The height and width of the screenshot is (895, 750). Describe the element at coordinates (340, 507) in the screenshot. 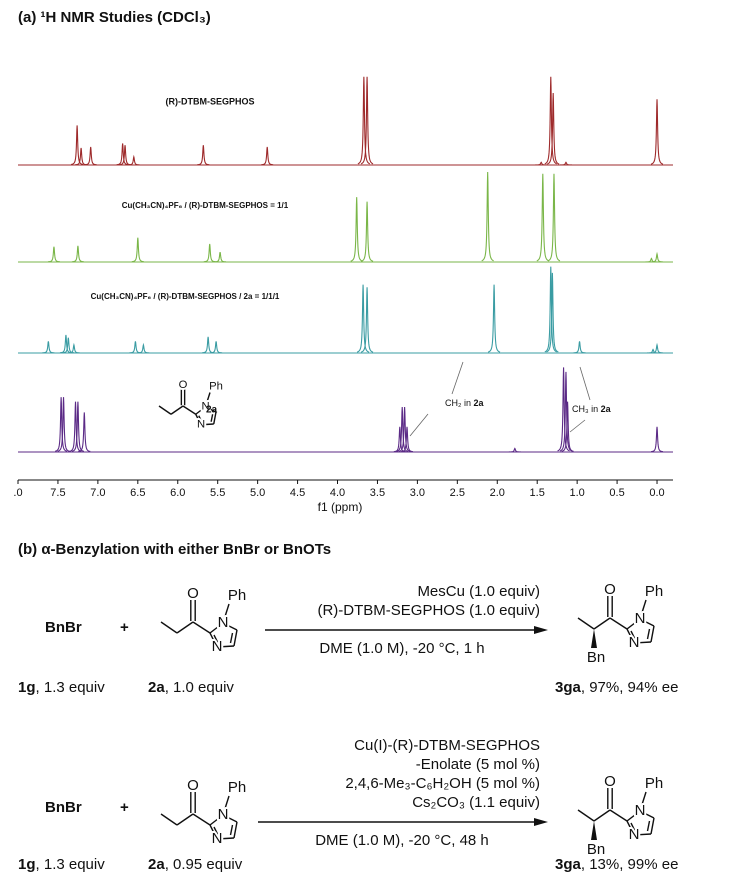

I see `x-axis-label: f1 (ppm)` at that location.